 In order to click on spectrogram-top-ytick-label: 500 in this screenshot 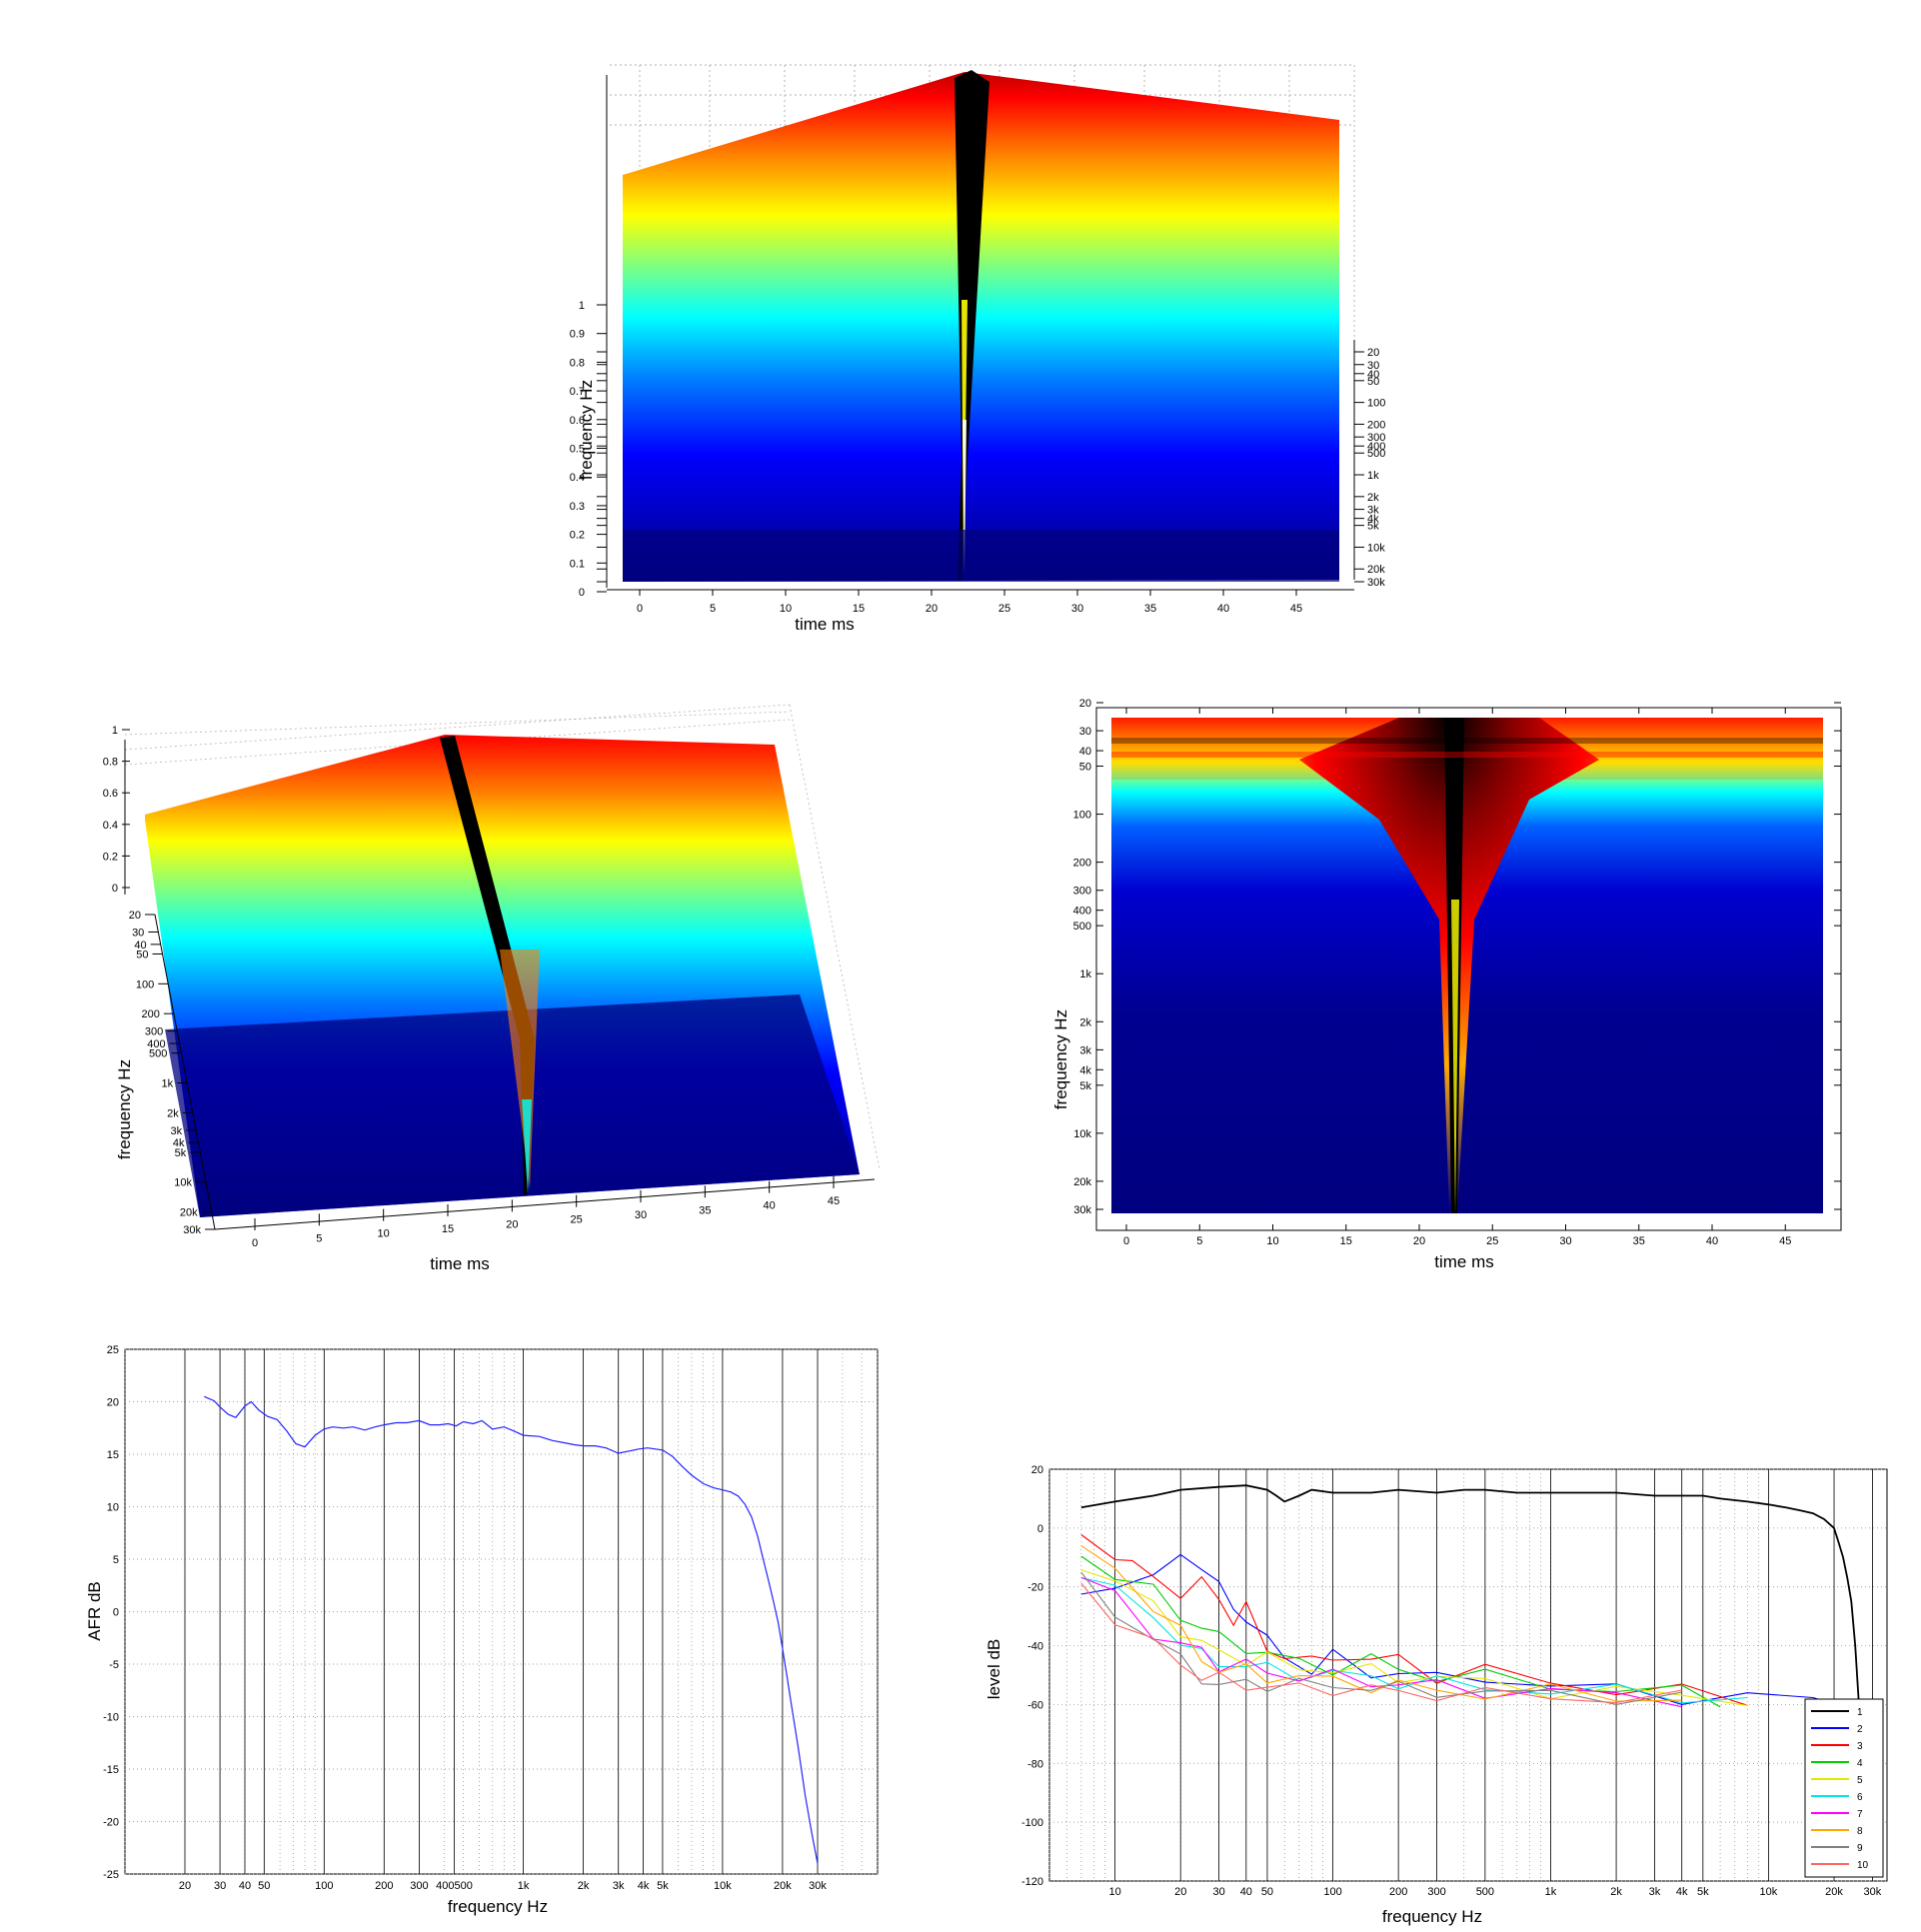, I will do `click(1082, 927)`.